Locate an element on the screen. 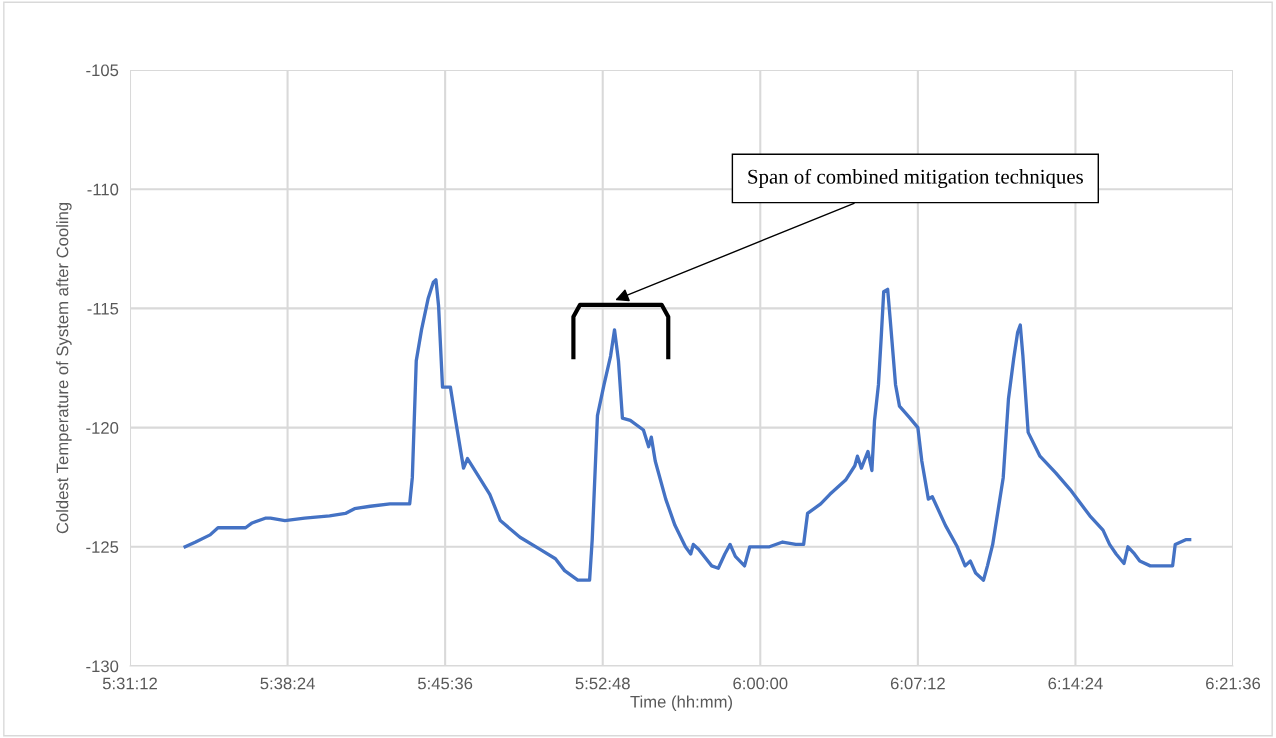 The width and height of the screenshot is (1276, 738). x-tick-label: 6:14:24 is located at coordinates (1075, 683).